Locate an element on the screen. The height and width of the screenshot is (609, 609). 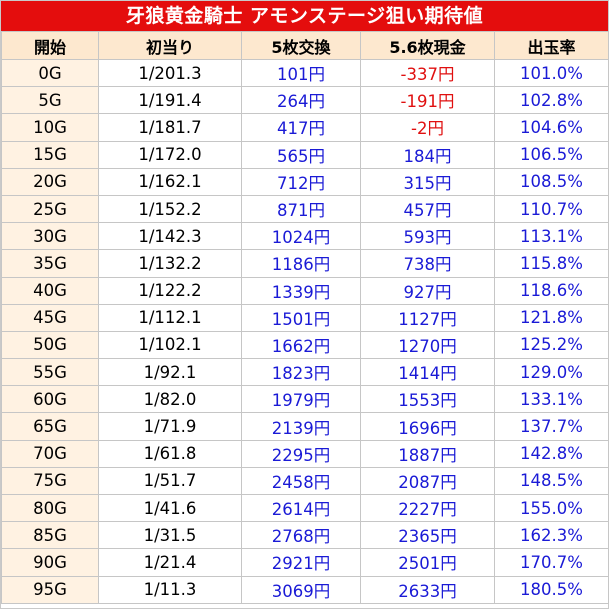
cell-payout-rate: 155.0% is located at coordinates (551, 508).